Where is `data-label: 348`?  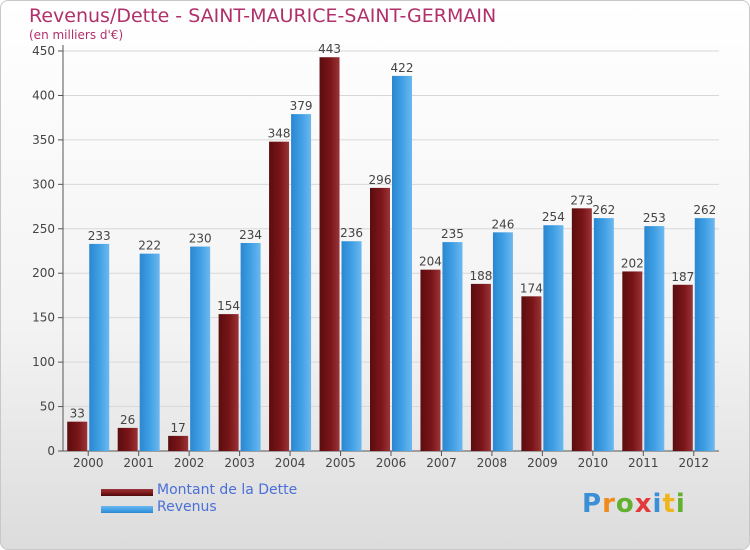
data-label: 348 is located at coordinates (279, 134).